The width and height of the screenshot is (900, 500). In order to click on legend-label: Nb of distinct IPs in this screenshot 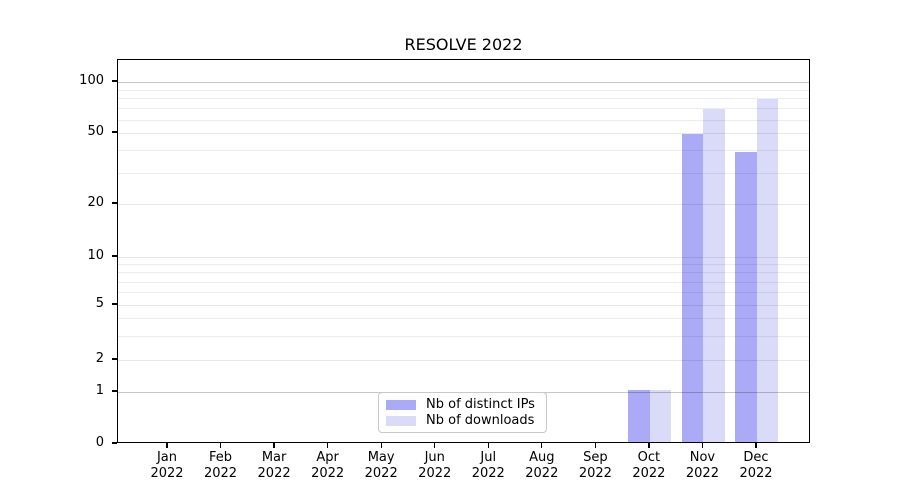, I will do `click(480, 404)`.